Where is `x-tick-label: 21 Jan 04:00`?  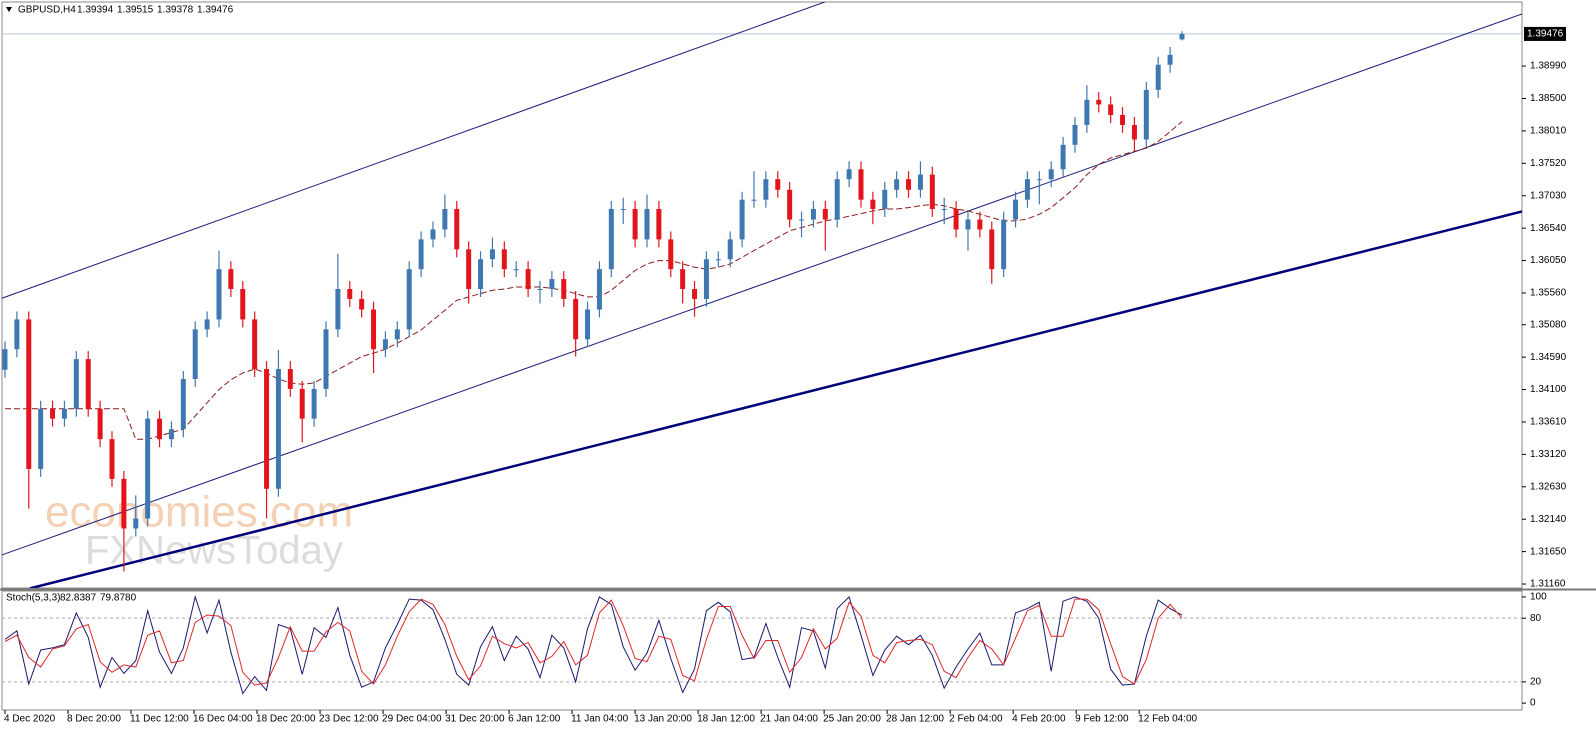 x-tick-label: 21 Jan 04:00 is located at coordinates (789, 719).